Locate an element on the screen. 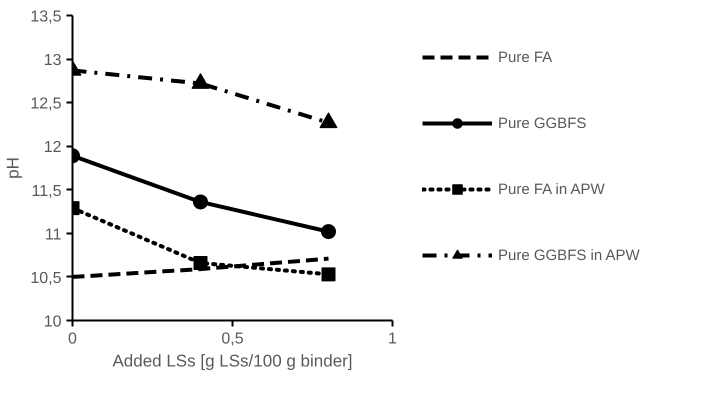 Image resolution: width=706 pixels, height=415 pixels. y-tick-label: 11 is located at coordinates (53, 235).